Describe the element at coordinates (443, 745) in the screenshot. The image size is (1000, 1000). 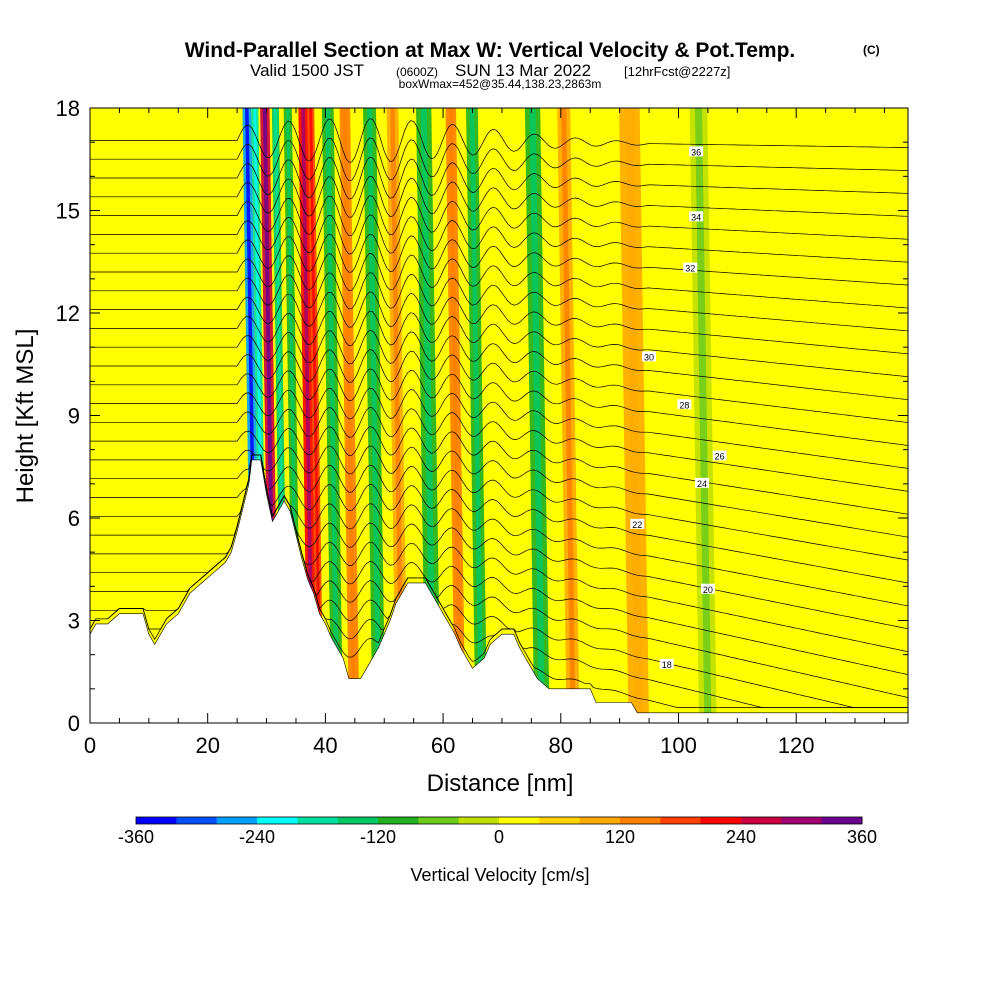
I see `x-tick-label: 60` at that location.